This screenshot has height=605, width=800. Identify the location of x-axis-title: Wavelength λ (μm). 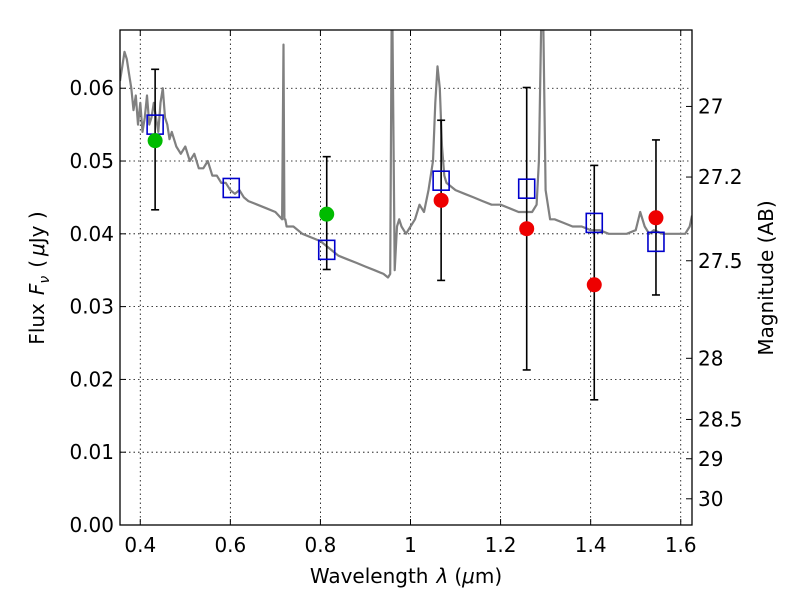
(406, 576).